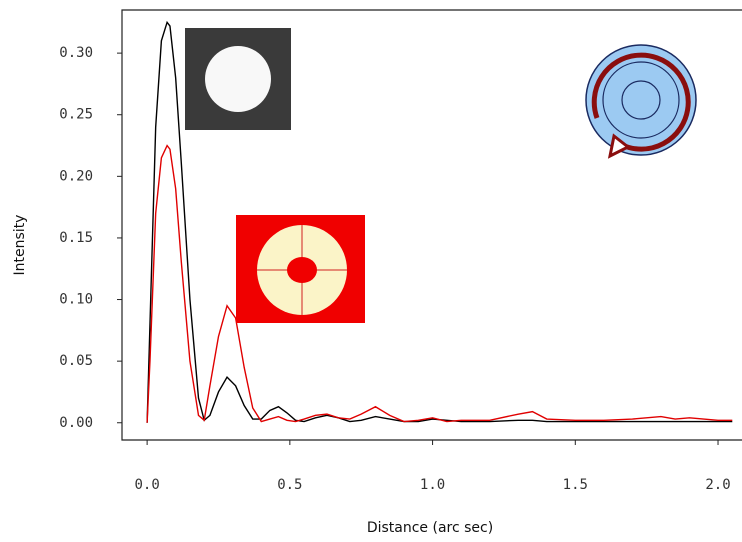  What do you see at coordinates (300, 269) in the screenshot?
I see `inset-annular-aperture` at bounding box center [300, 269].